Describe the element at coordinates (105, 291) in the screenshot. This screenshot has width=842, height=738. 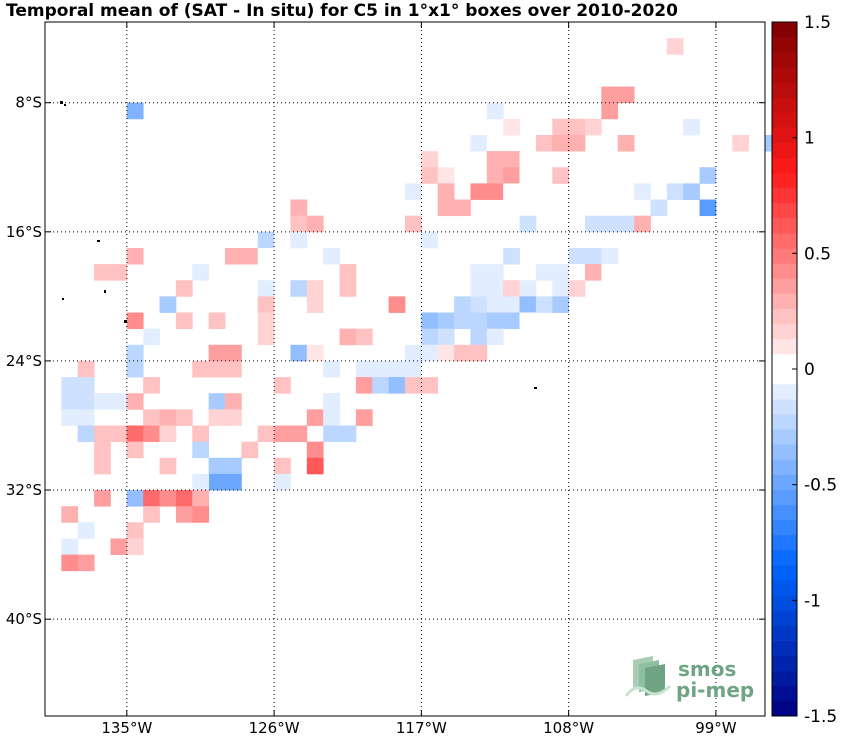
I see `island-mark` at that location.